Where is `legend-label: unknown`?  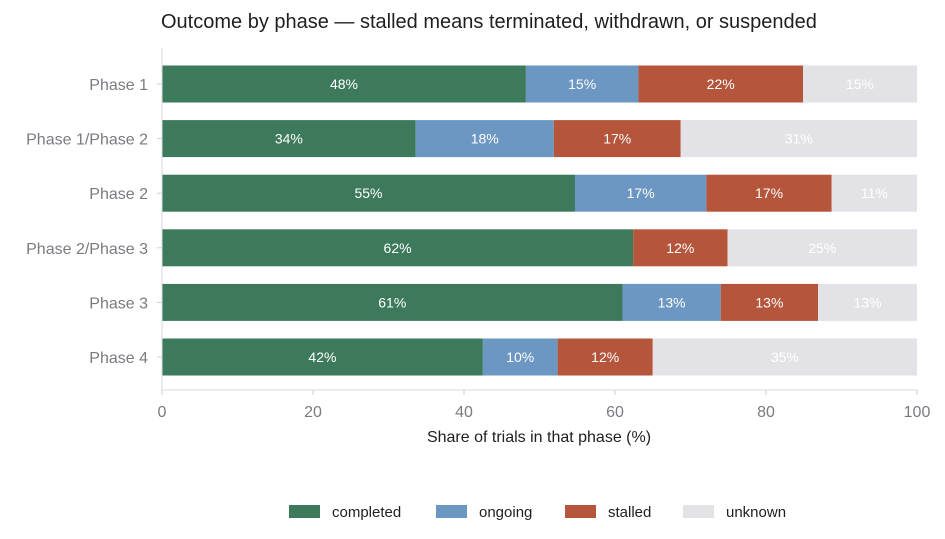 legend-label: unknown is located at coordinates (756, 512).